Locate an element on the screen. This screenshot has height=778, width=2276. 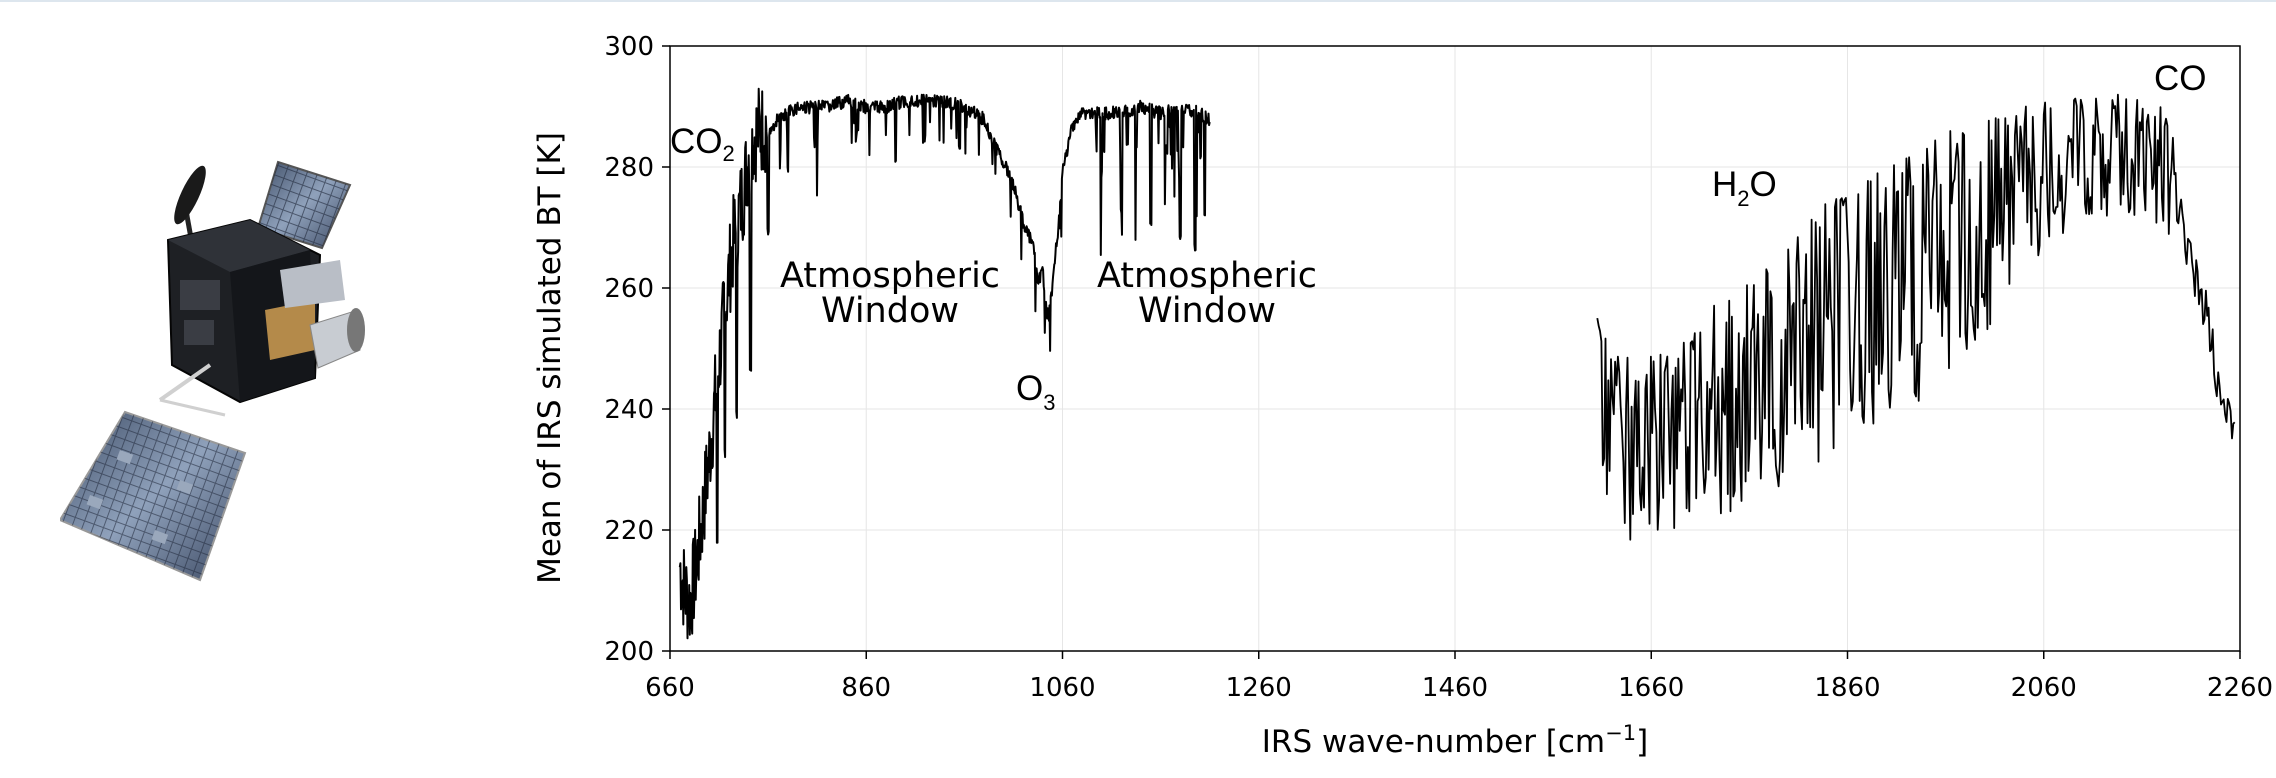
y-tick-label: 280 is located at coordinates (629, 168).